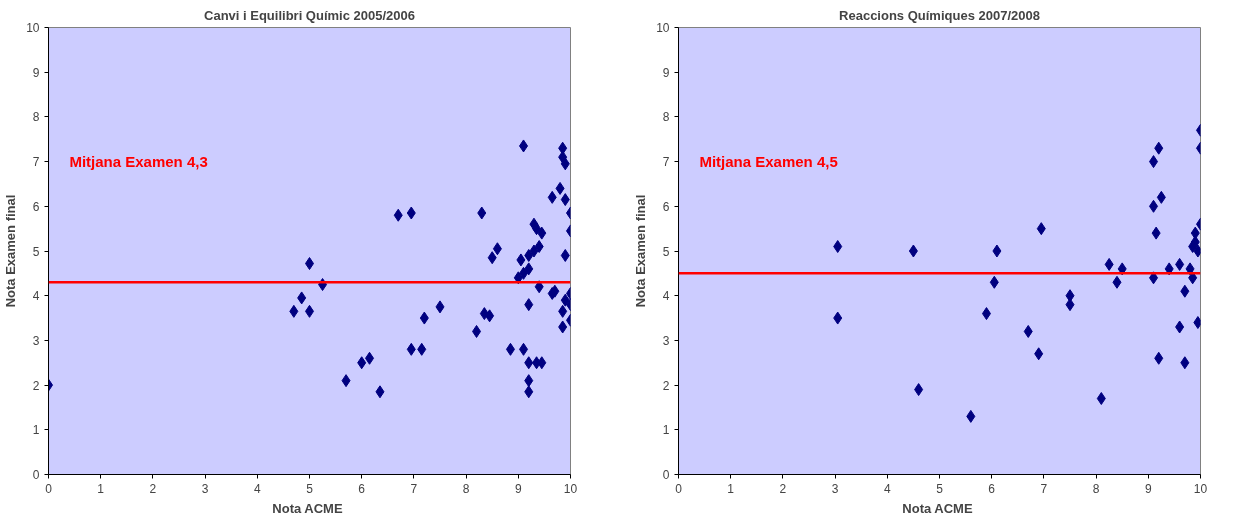 This screenshot has height=526, width=1234. What do you see at coordinates (138, 162) in the screenshot?
I see `ref-line-label: Mitjana Examen 4,3` at bounding box center [138, 162].